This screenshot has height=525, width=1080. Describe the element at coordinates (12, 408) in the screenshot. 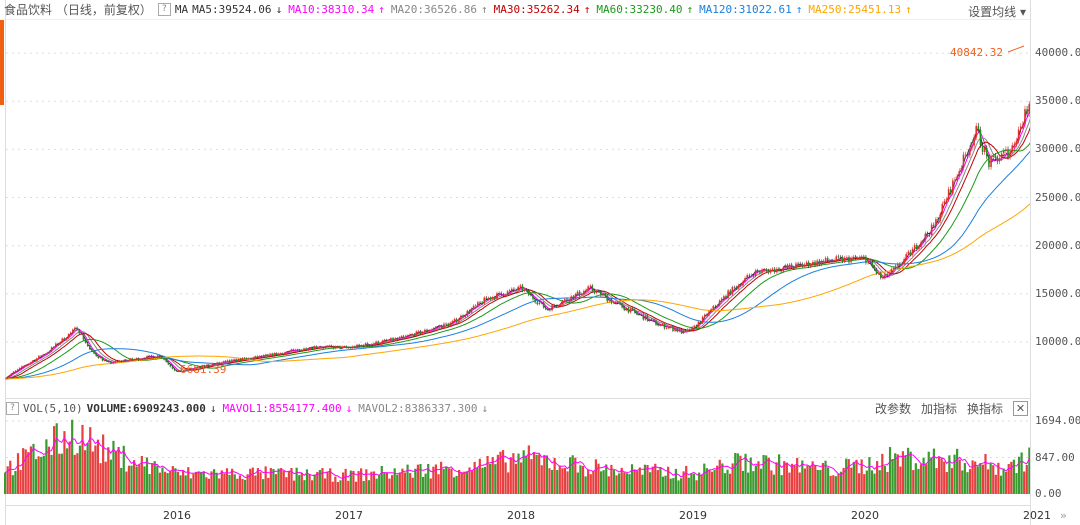

I see `volume-help-button: ?` at that location.